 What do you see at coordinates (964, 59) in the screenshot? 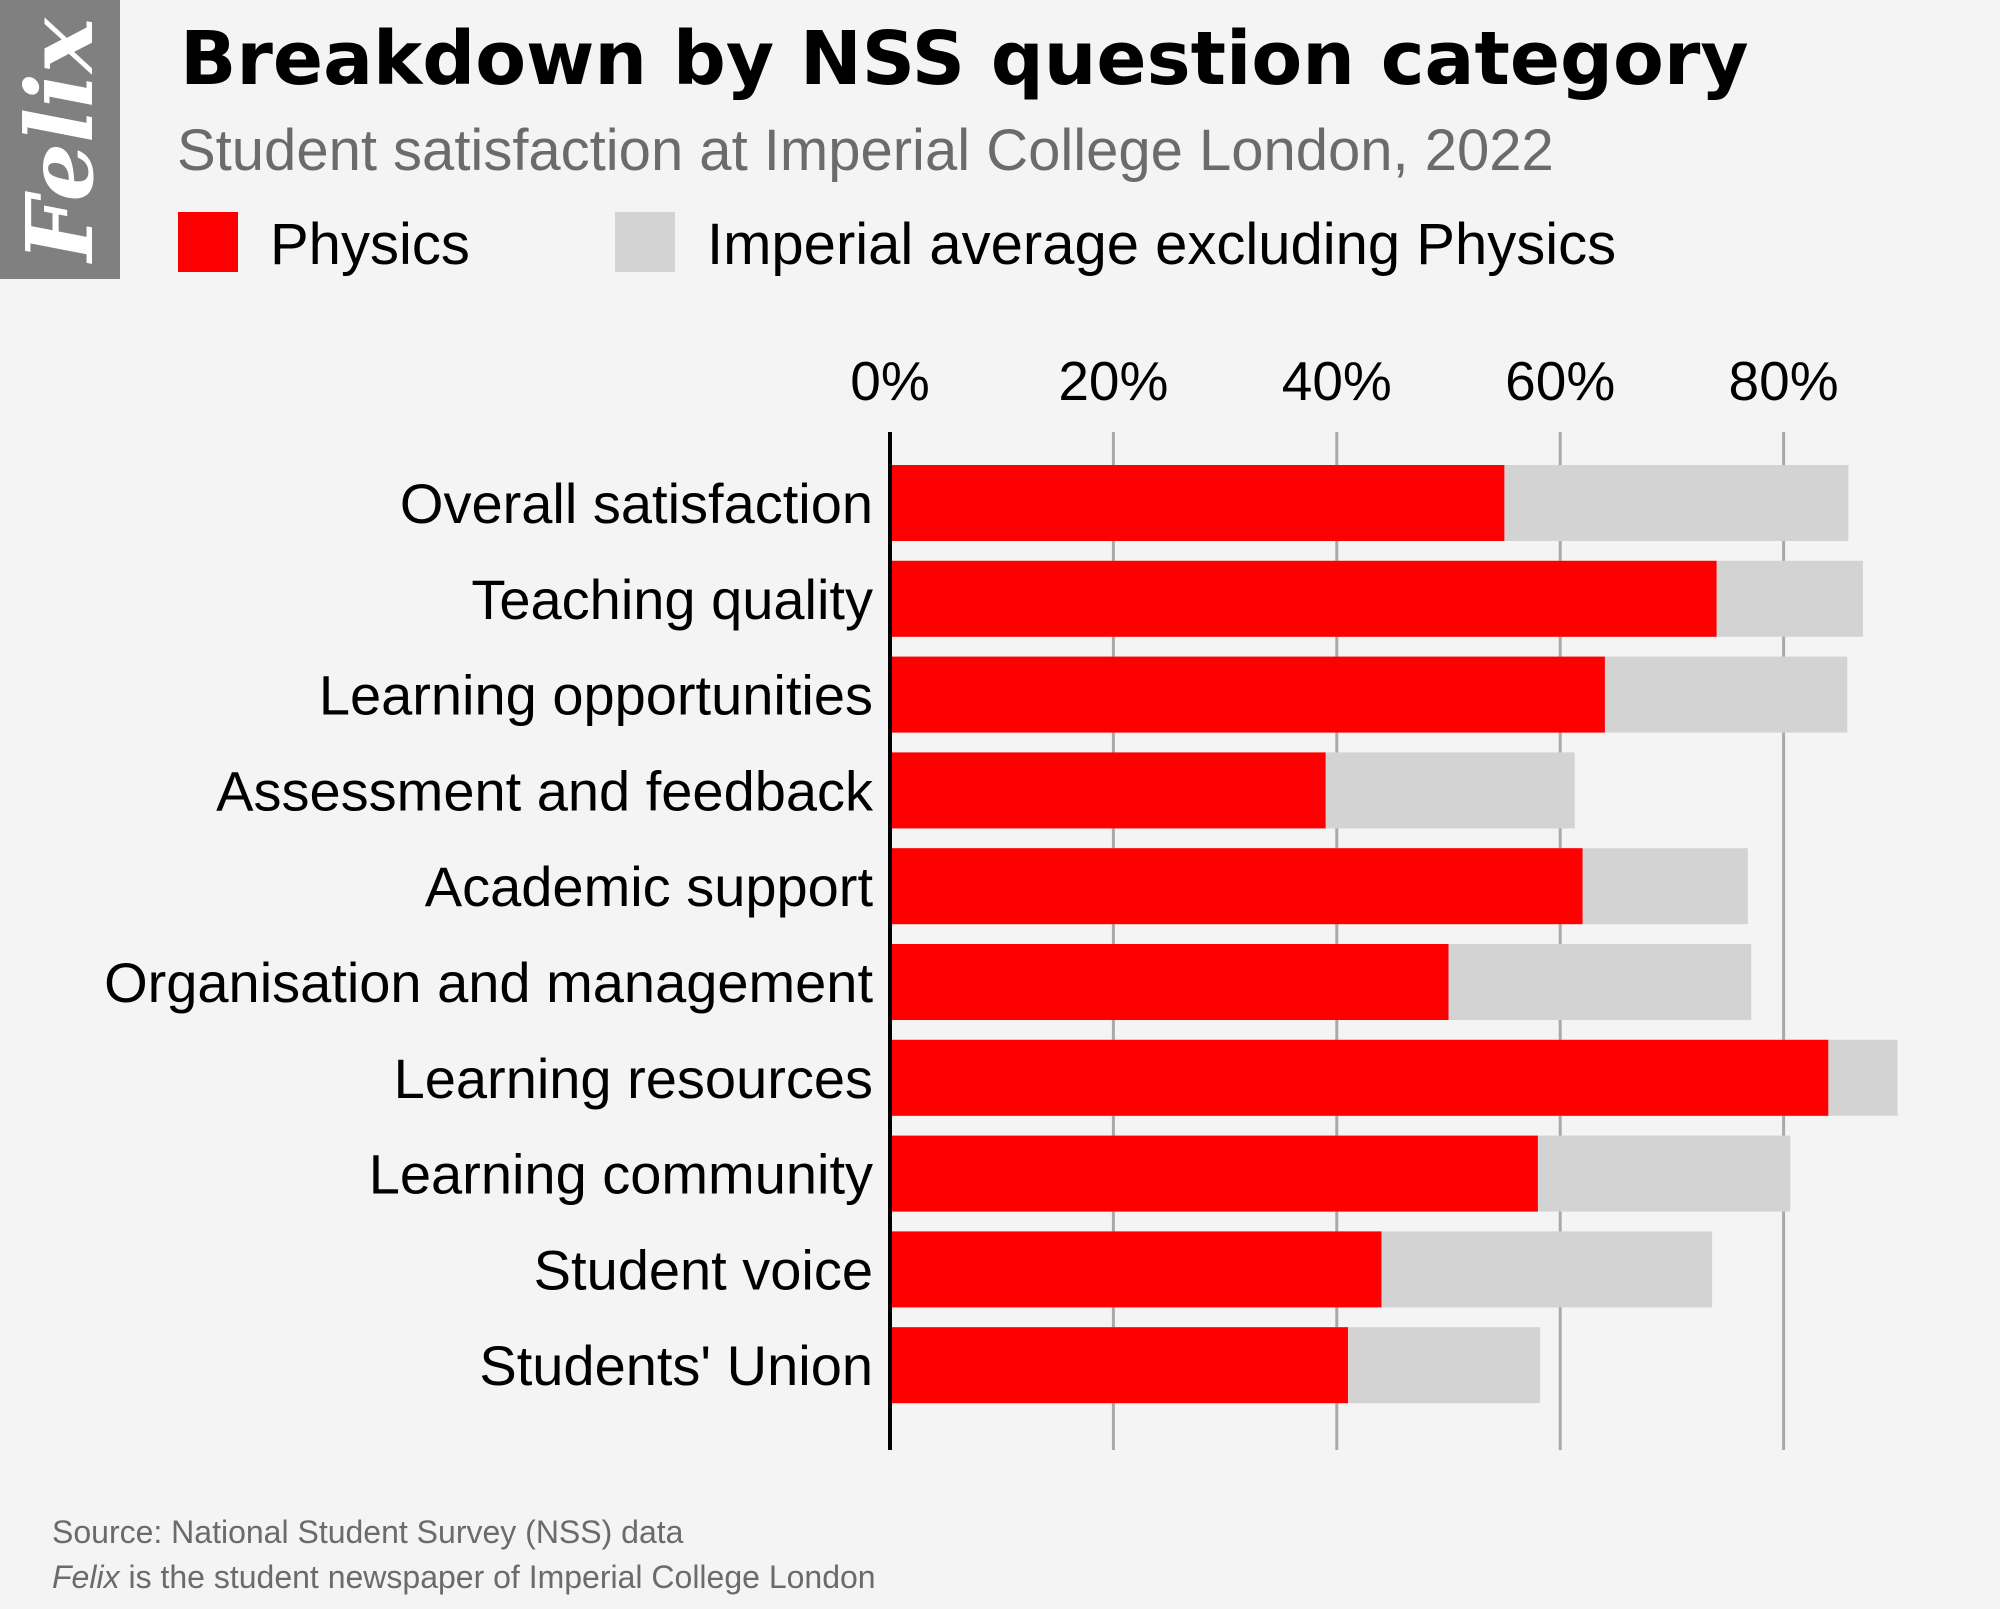
I see `chart-title: Breakdown by NSS question category` at bounding box center [964, 59].